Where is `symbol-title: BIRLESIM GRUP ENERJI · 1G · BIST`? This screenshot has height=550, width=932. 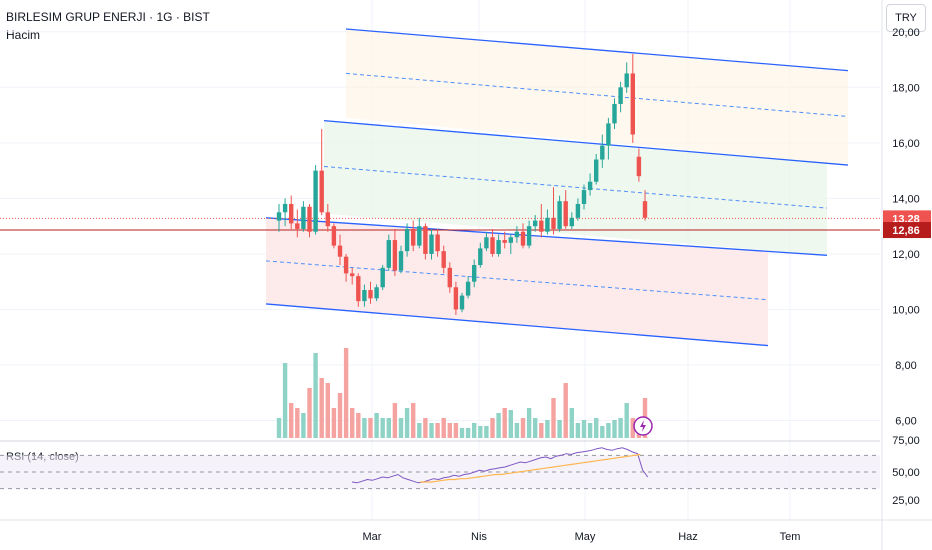
symbol-title: BIRLESIM GRUP ENERJI · 1G · BIST is located at coordinates (108, 17).